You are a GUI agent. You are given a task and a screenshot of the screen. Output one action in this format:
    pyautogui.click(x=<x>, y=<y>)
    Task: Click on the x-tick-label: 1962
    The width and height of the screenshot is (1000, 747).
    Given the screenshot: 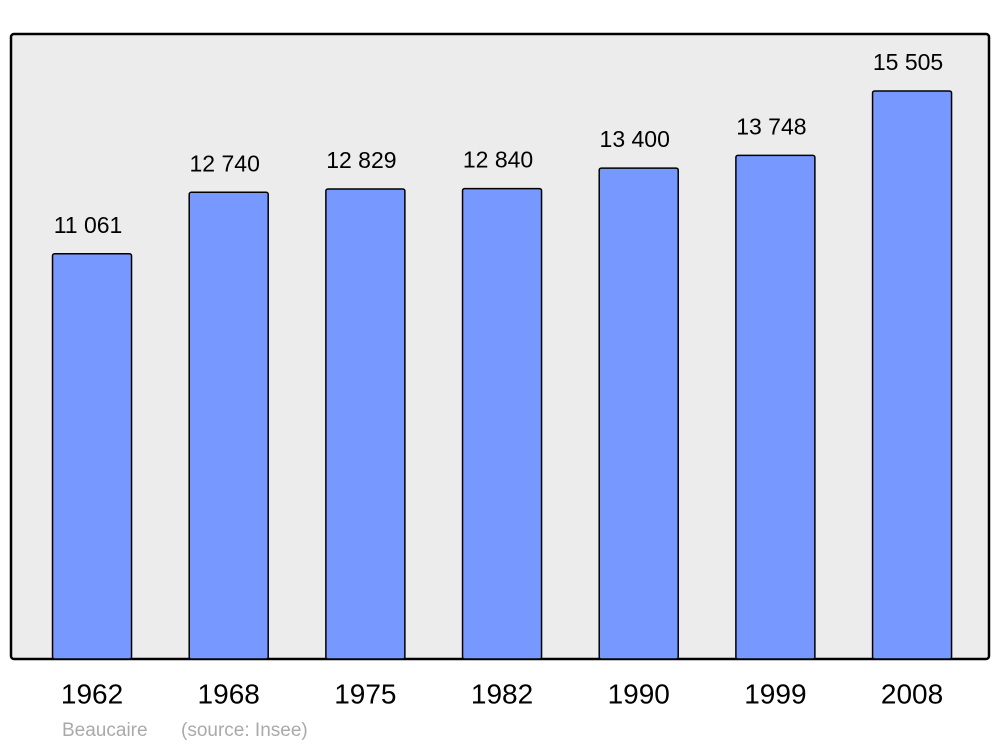 What is the action you would take?
    pyautogui.click(x=92, y=693)
    